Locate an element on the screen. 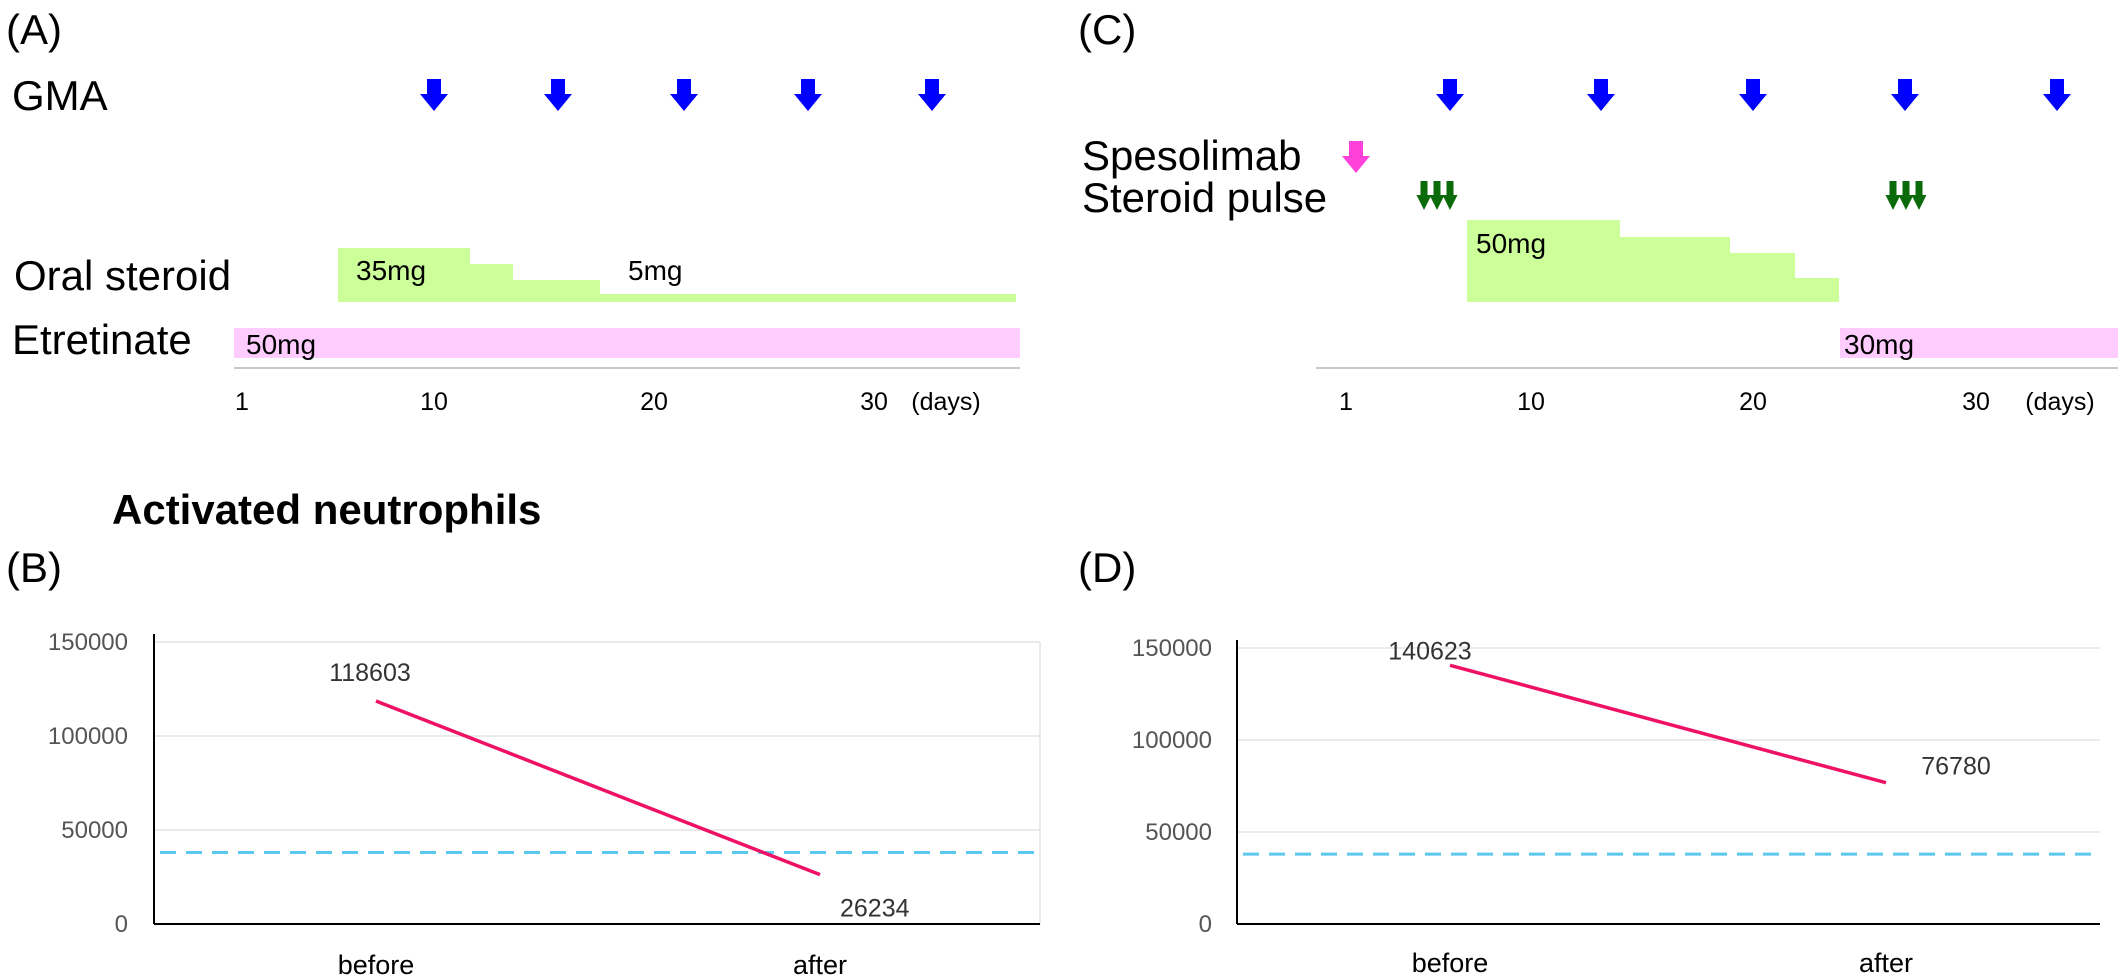 The width and height of the screenshot is (2128, 979). tick-a-10: 10 is located at coordinates (434, 402).